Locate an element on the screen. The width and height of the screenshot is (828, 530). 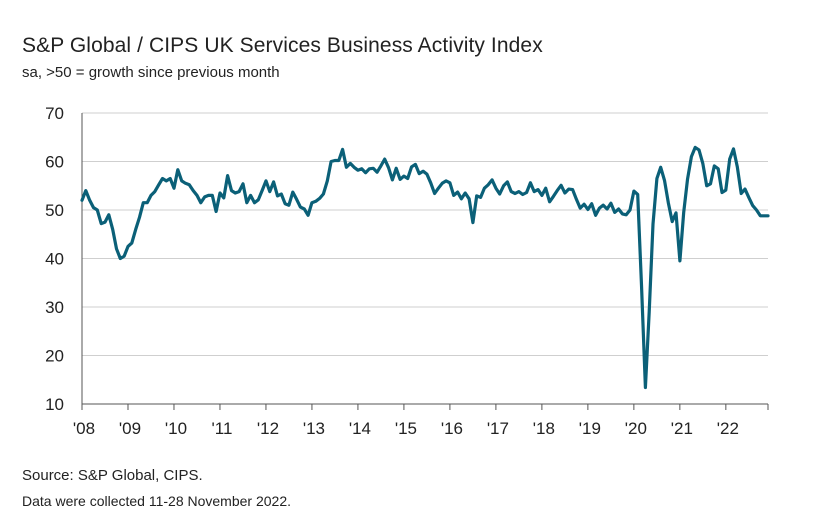
x-tick-label: '17 is located at coordinates (498, 428).